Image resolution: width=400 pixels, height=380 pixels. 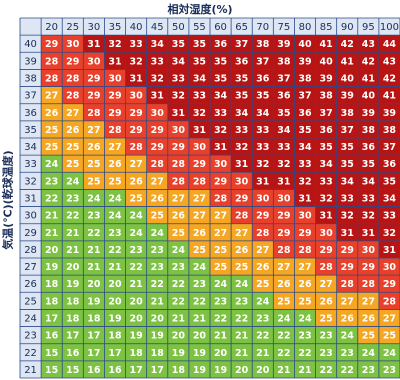 What do you see at coordinates (30, 250) in the screenshot?
I see `y-tick-label: 28` at bounding box center [30, 250].